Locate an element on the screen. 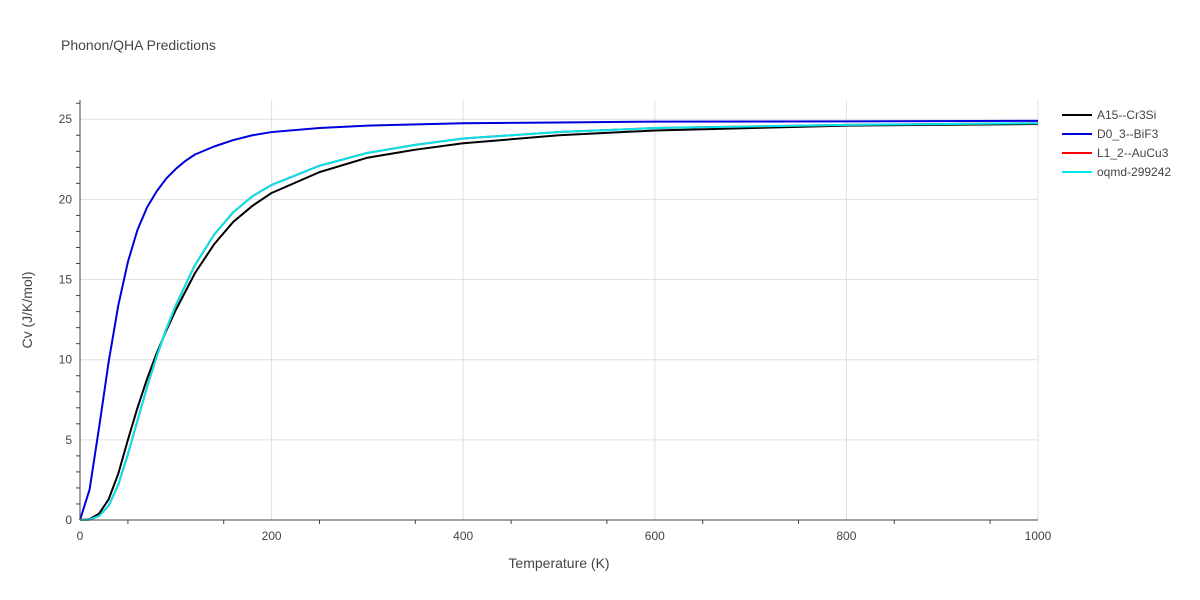  y-tick-label: 25 is located at coordinates (66, 119).